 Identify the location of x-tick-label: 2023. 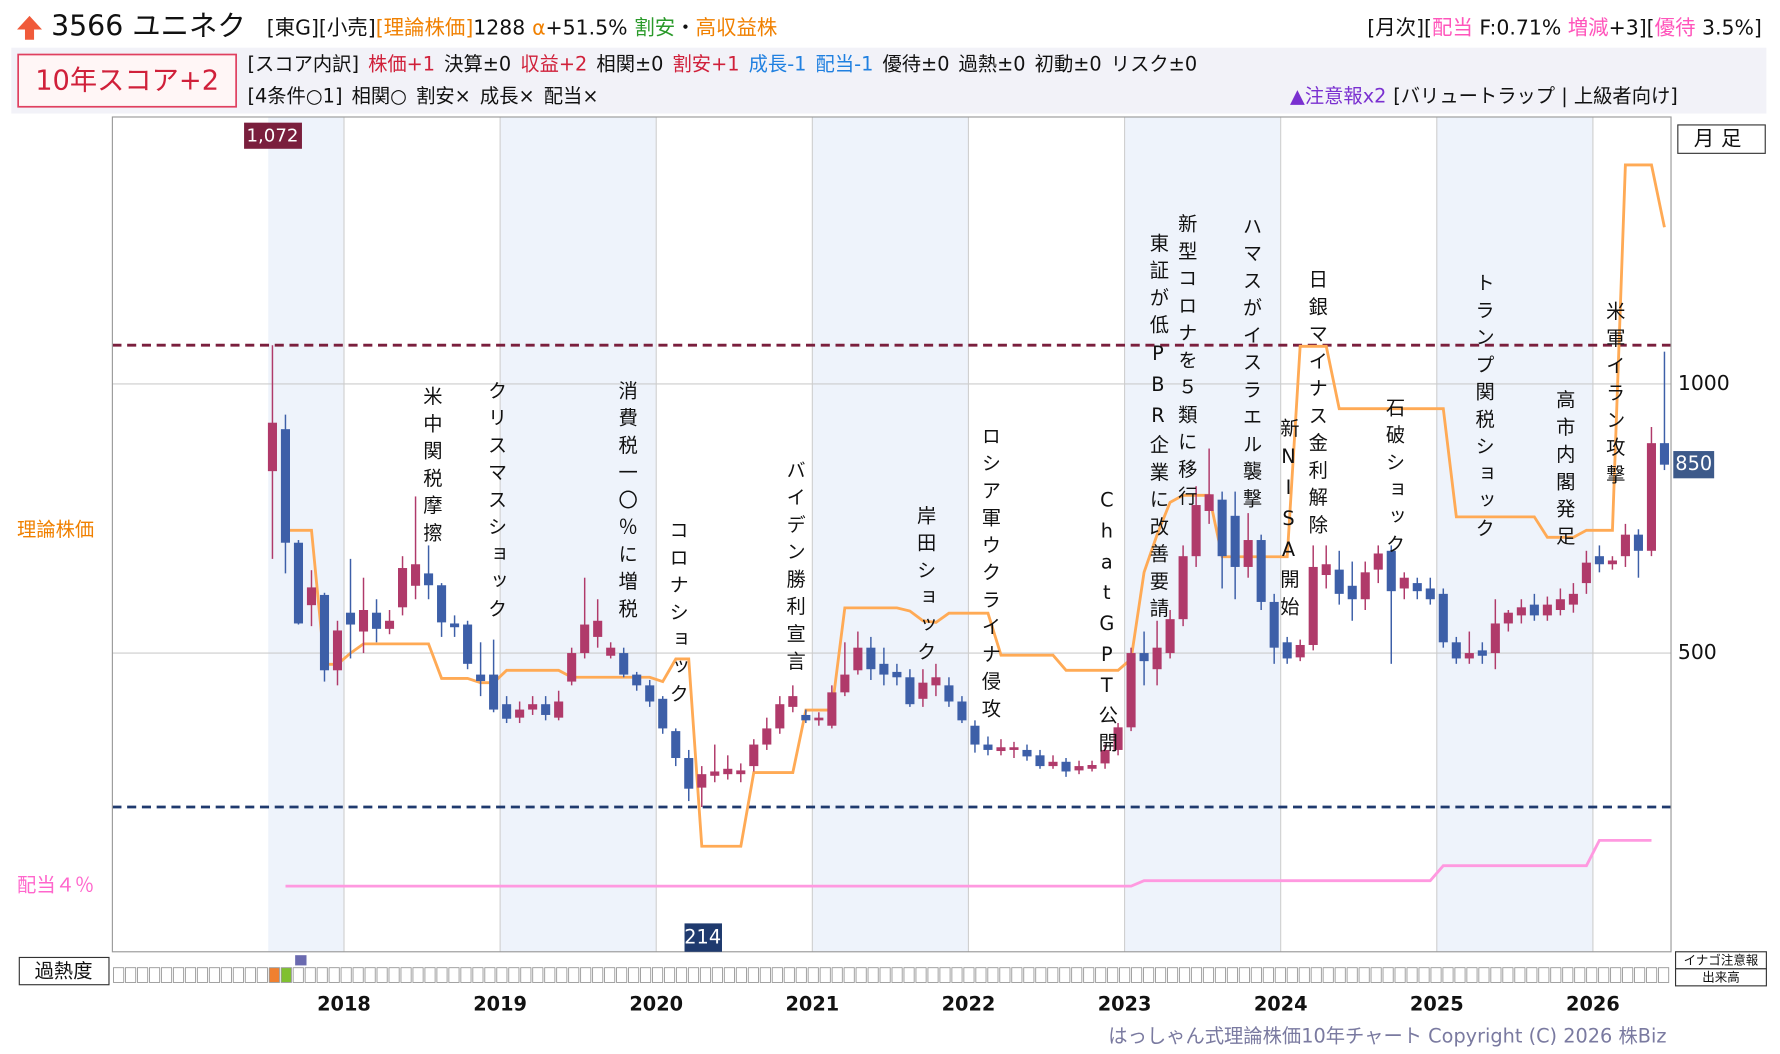
(1125, 1004).